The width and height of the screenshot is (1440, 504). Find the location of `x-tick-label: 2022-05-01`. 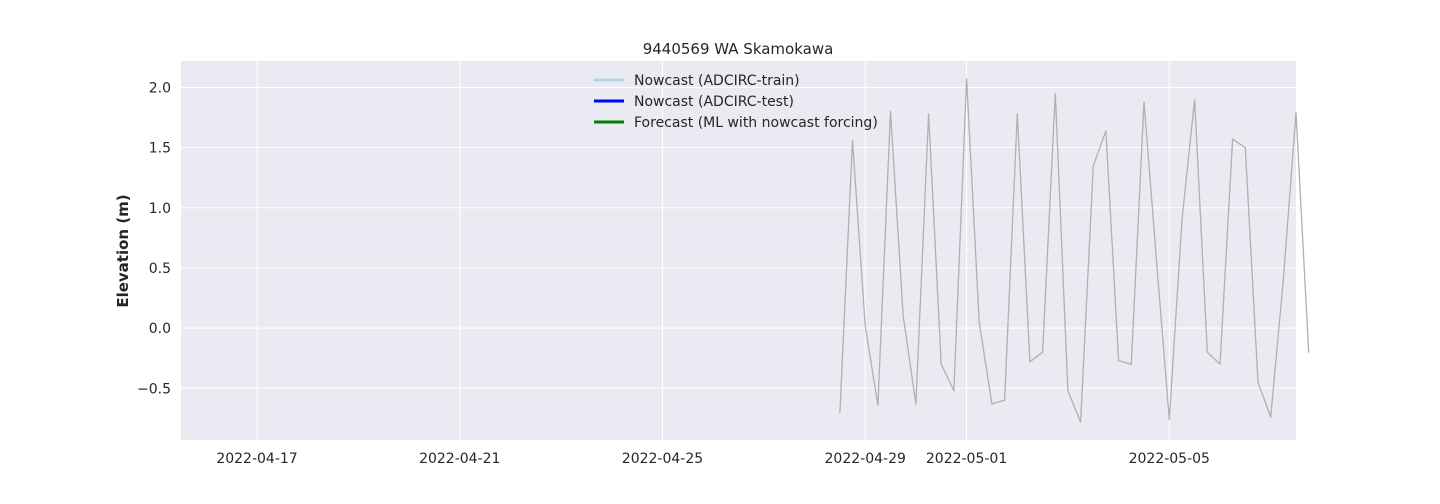

x-tick-label: 2022-05-01 is located at coordinates (966, 459).